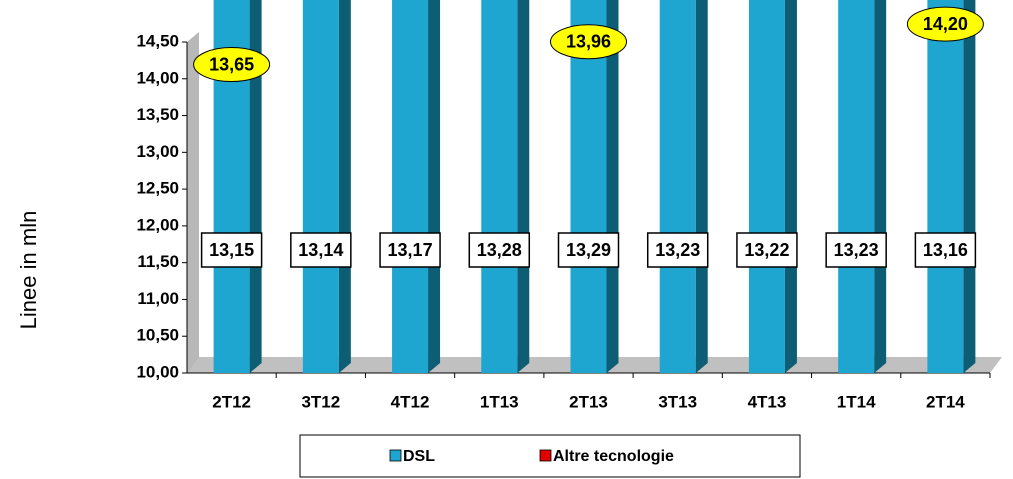  What do you see at coordinates (157, 371) in the screenshot?
I see `y-tick-label: 10,00` at bounding box center [157, 371].